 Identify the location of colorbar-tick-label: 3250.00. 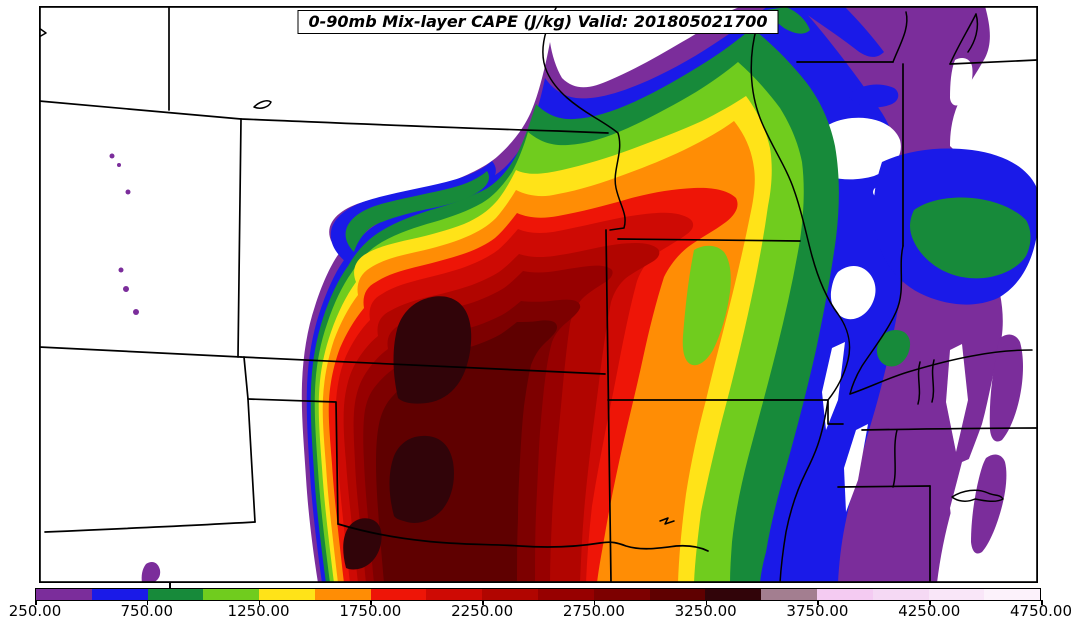
(705, 611).